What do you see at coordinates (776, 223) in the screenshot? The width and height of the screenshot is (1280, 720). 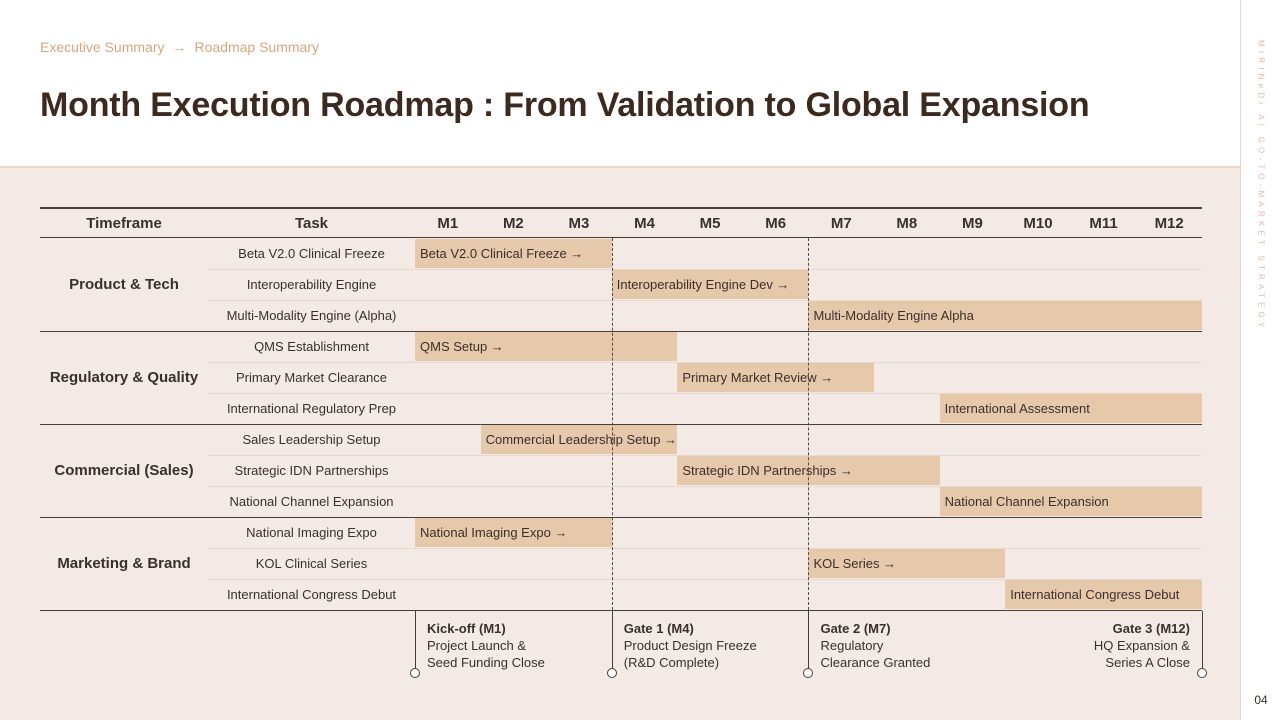 I see `header-month-m6: M6` at bounding box center [776, 223].